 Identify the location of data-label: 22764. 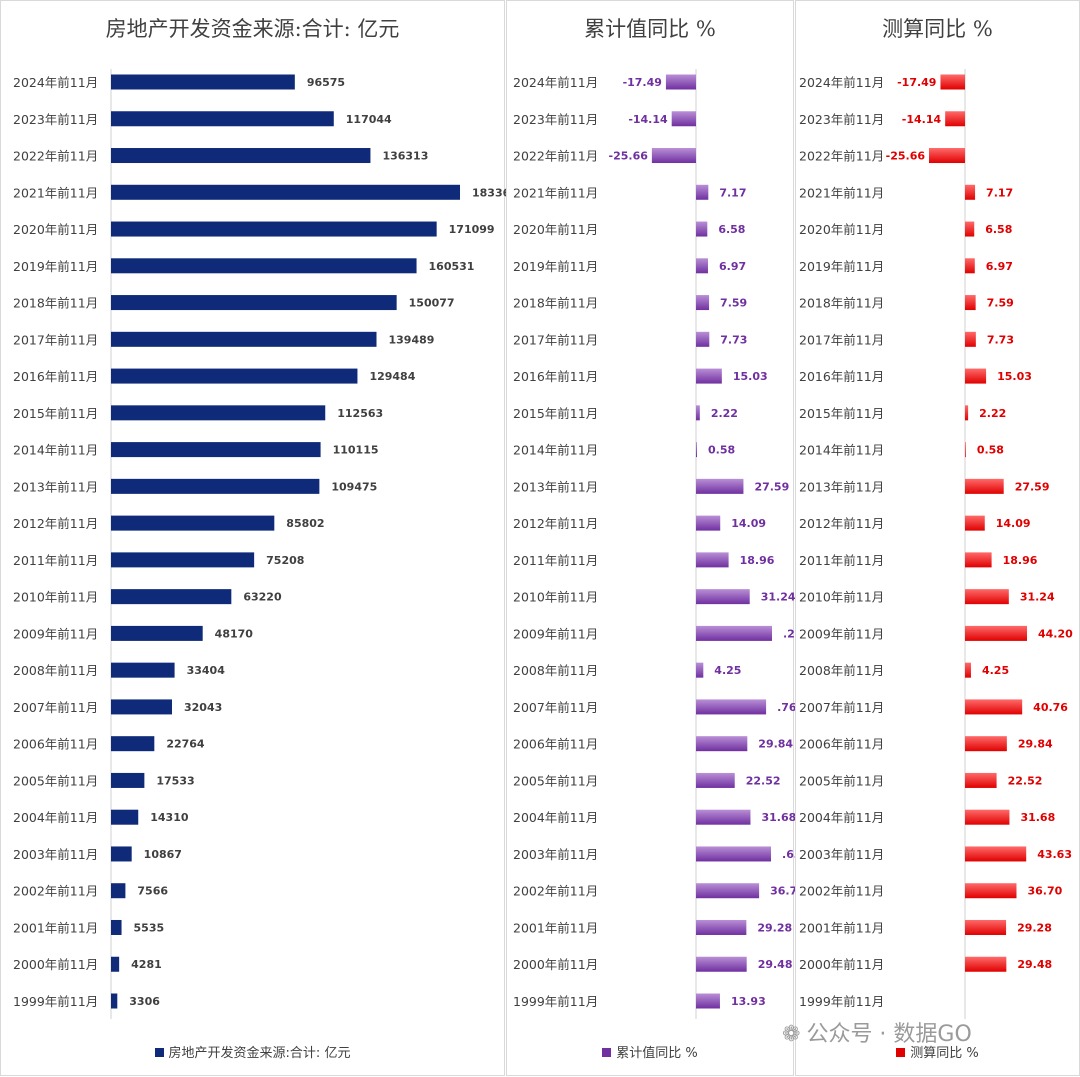
(185, 744).